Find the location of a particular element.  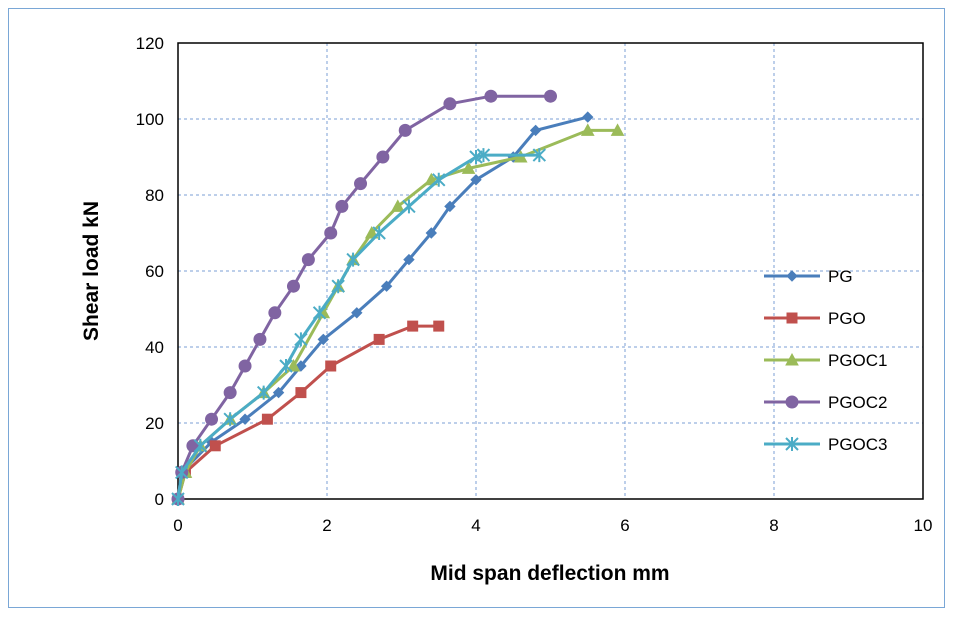

legend-label-pgoc1: PGOC1 is located at coordinates (858, 360).